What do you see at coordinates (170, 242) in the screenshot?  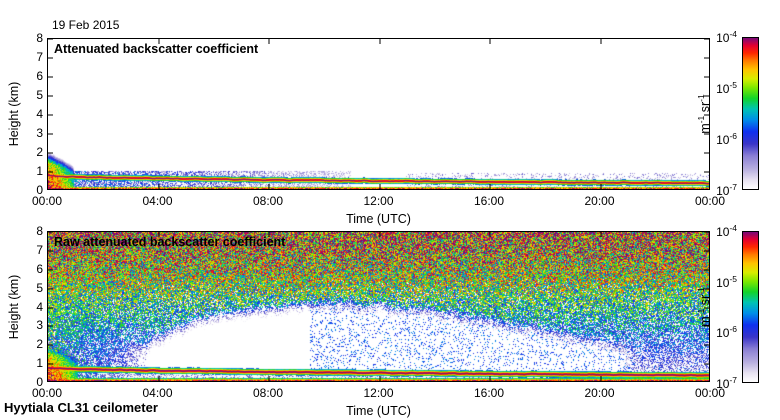 I see `panel-title-raw: Raw attenuated backscatter coefficient` at bounding box center [170, 242].